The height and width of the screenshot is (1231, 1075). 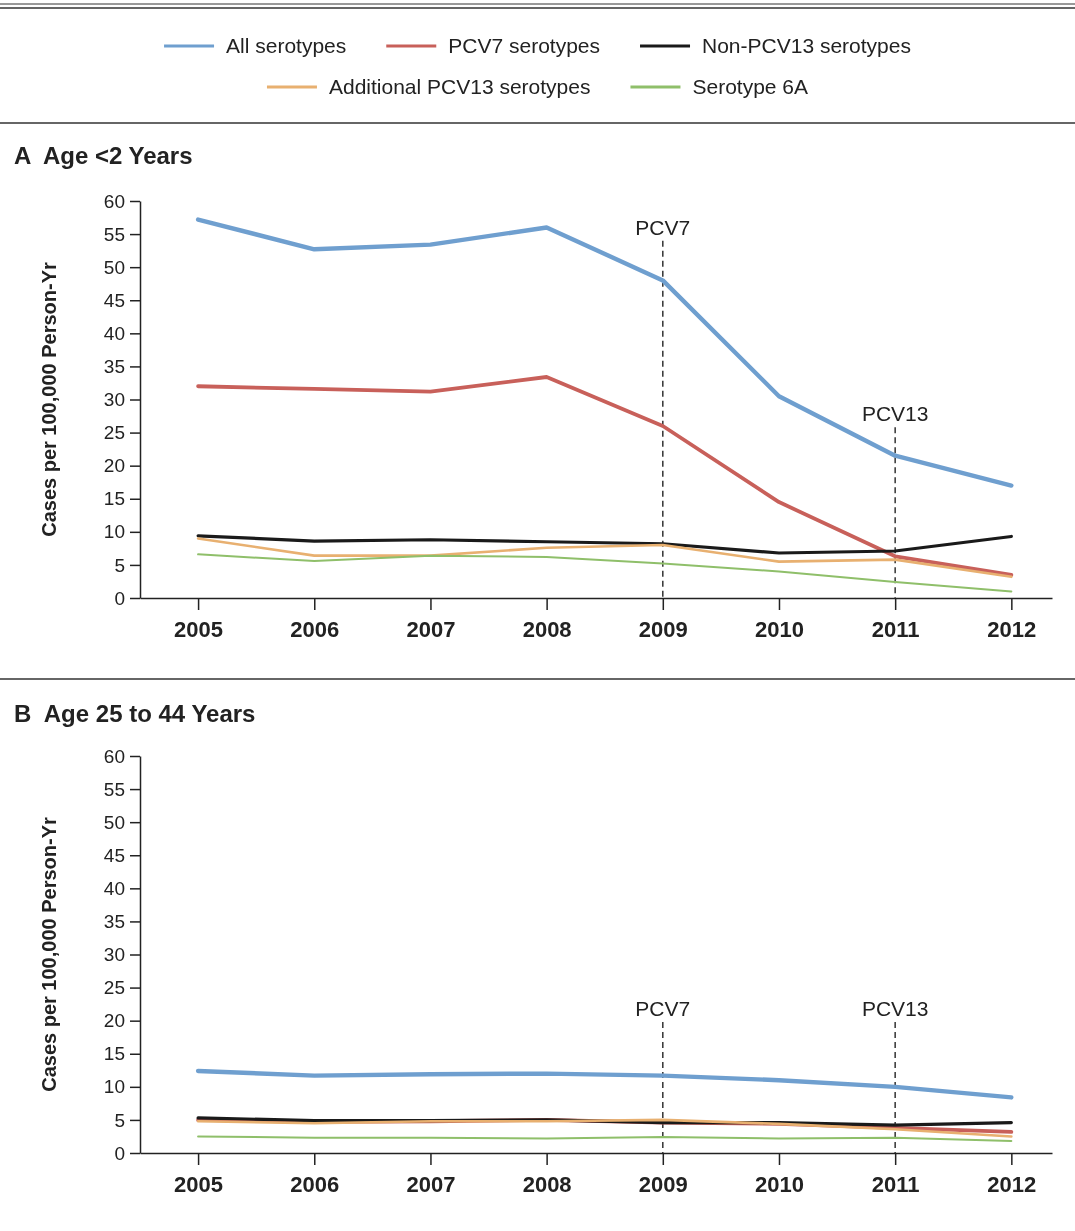 What do you see at coordinates (750, 86) in the screenshot?
I see `legend-label: Serotype 6A` at bounding box center [750, 86].